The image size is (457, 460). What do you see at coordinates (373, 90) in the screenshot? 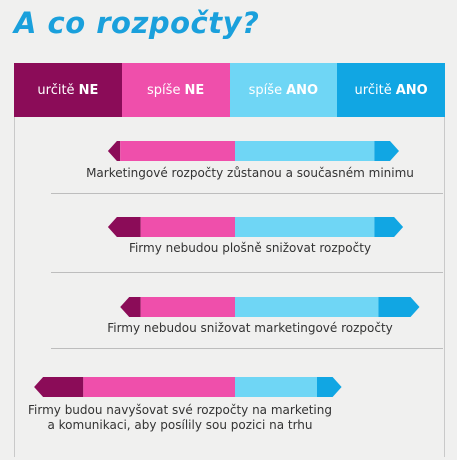
I see `legend-item-definitely-yes-pre: určitě` at bounding box center [373, 90].